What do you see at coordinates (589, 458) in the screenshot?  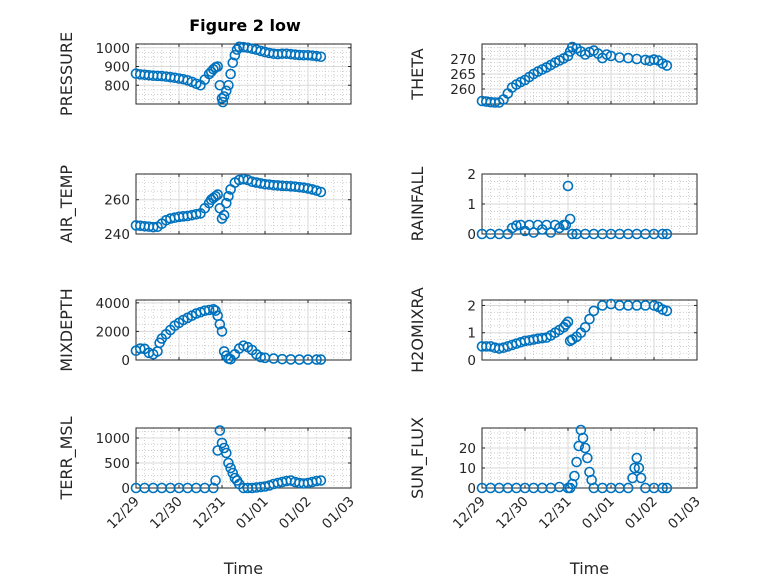 I see `plot-area` at bounding box center [589, 458].